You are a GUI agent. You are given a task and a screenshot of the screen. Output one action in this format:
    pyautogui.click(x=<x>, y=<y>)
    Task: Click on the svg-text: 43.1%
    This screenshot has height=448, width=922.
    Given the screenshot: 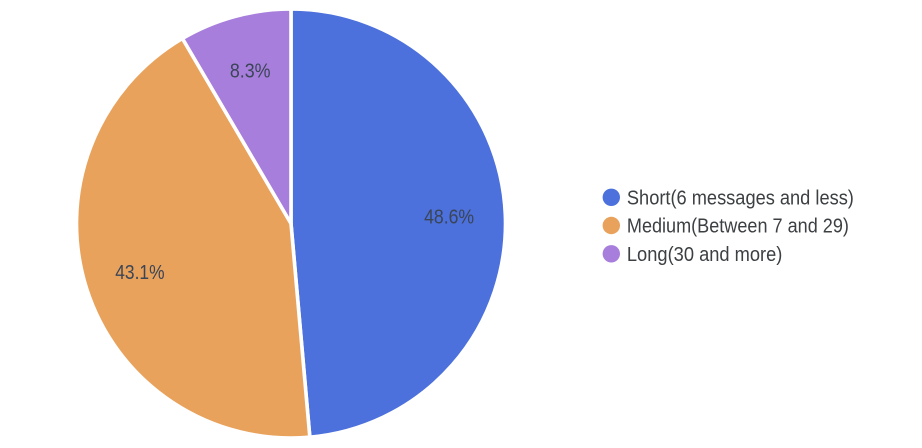 What is the action you would take?
    pyautogui.click(x=139, y=273)
    